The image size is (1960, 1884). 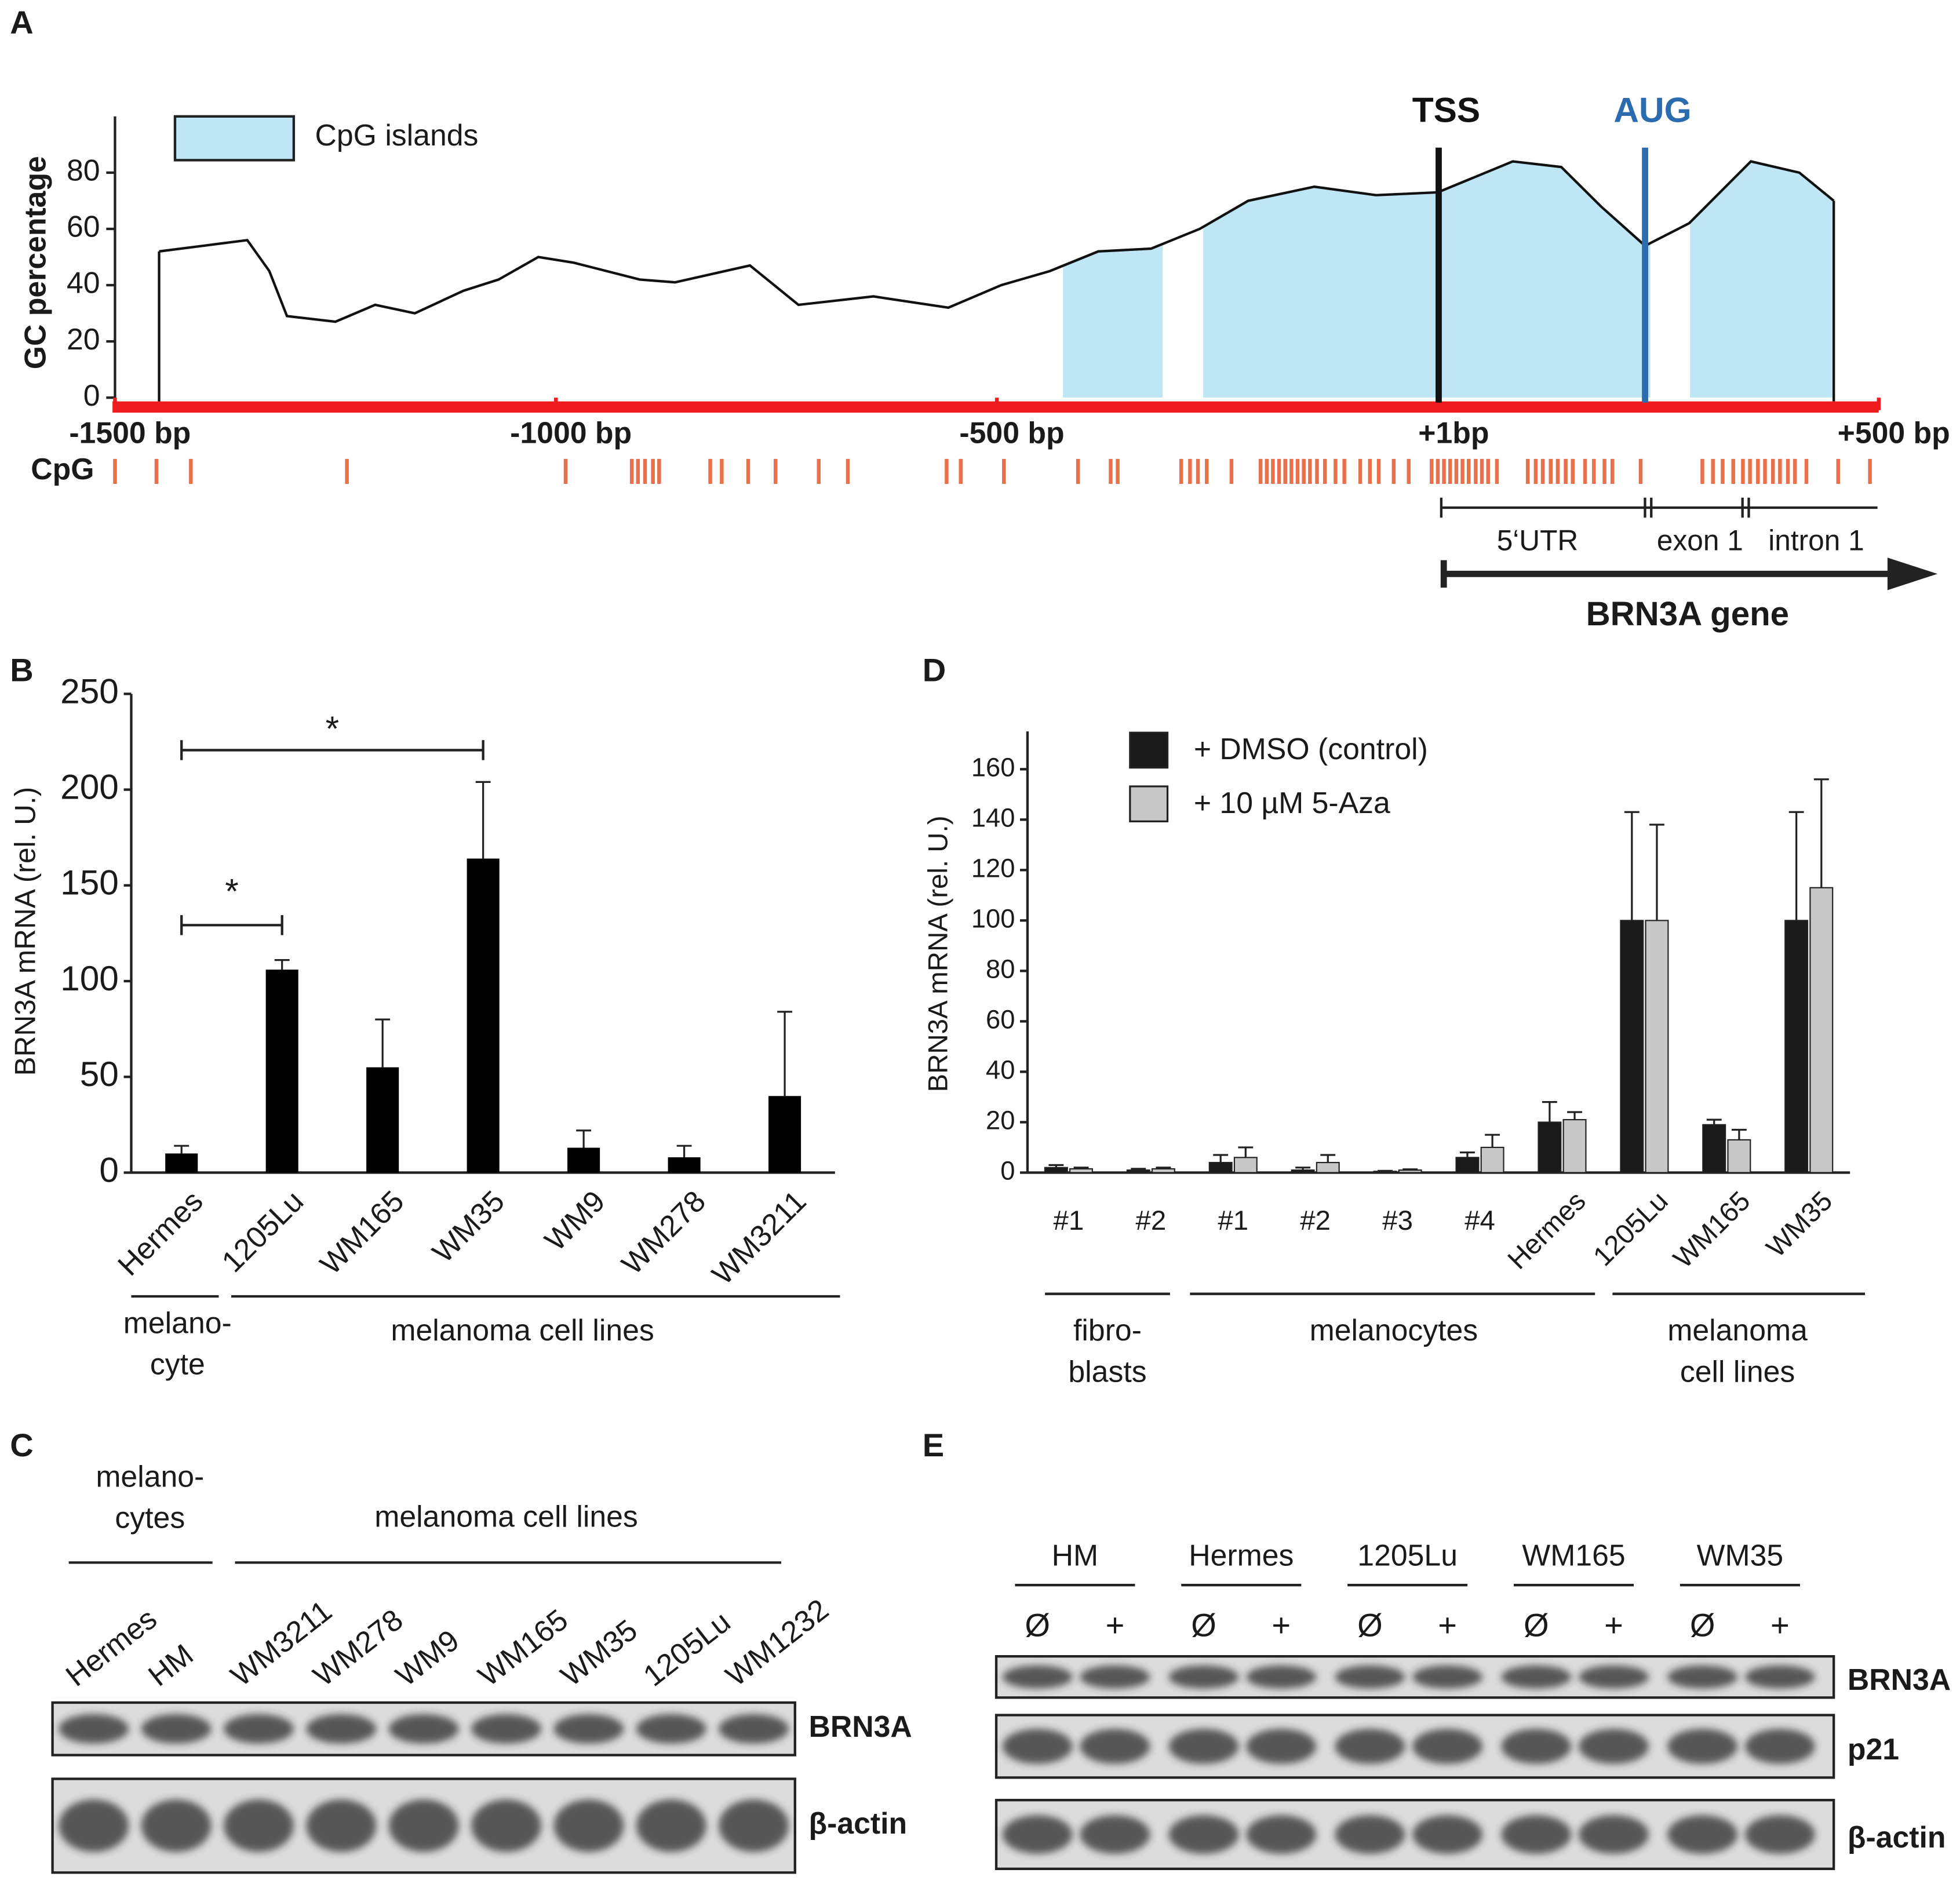 What do you see at coordinates (1000, 1069) in the screenshot?
I see `y-tick-label: 40` at bounding box center [1000, 1069].